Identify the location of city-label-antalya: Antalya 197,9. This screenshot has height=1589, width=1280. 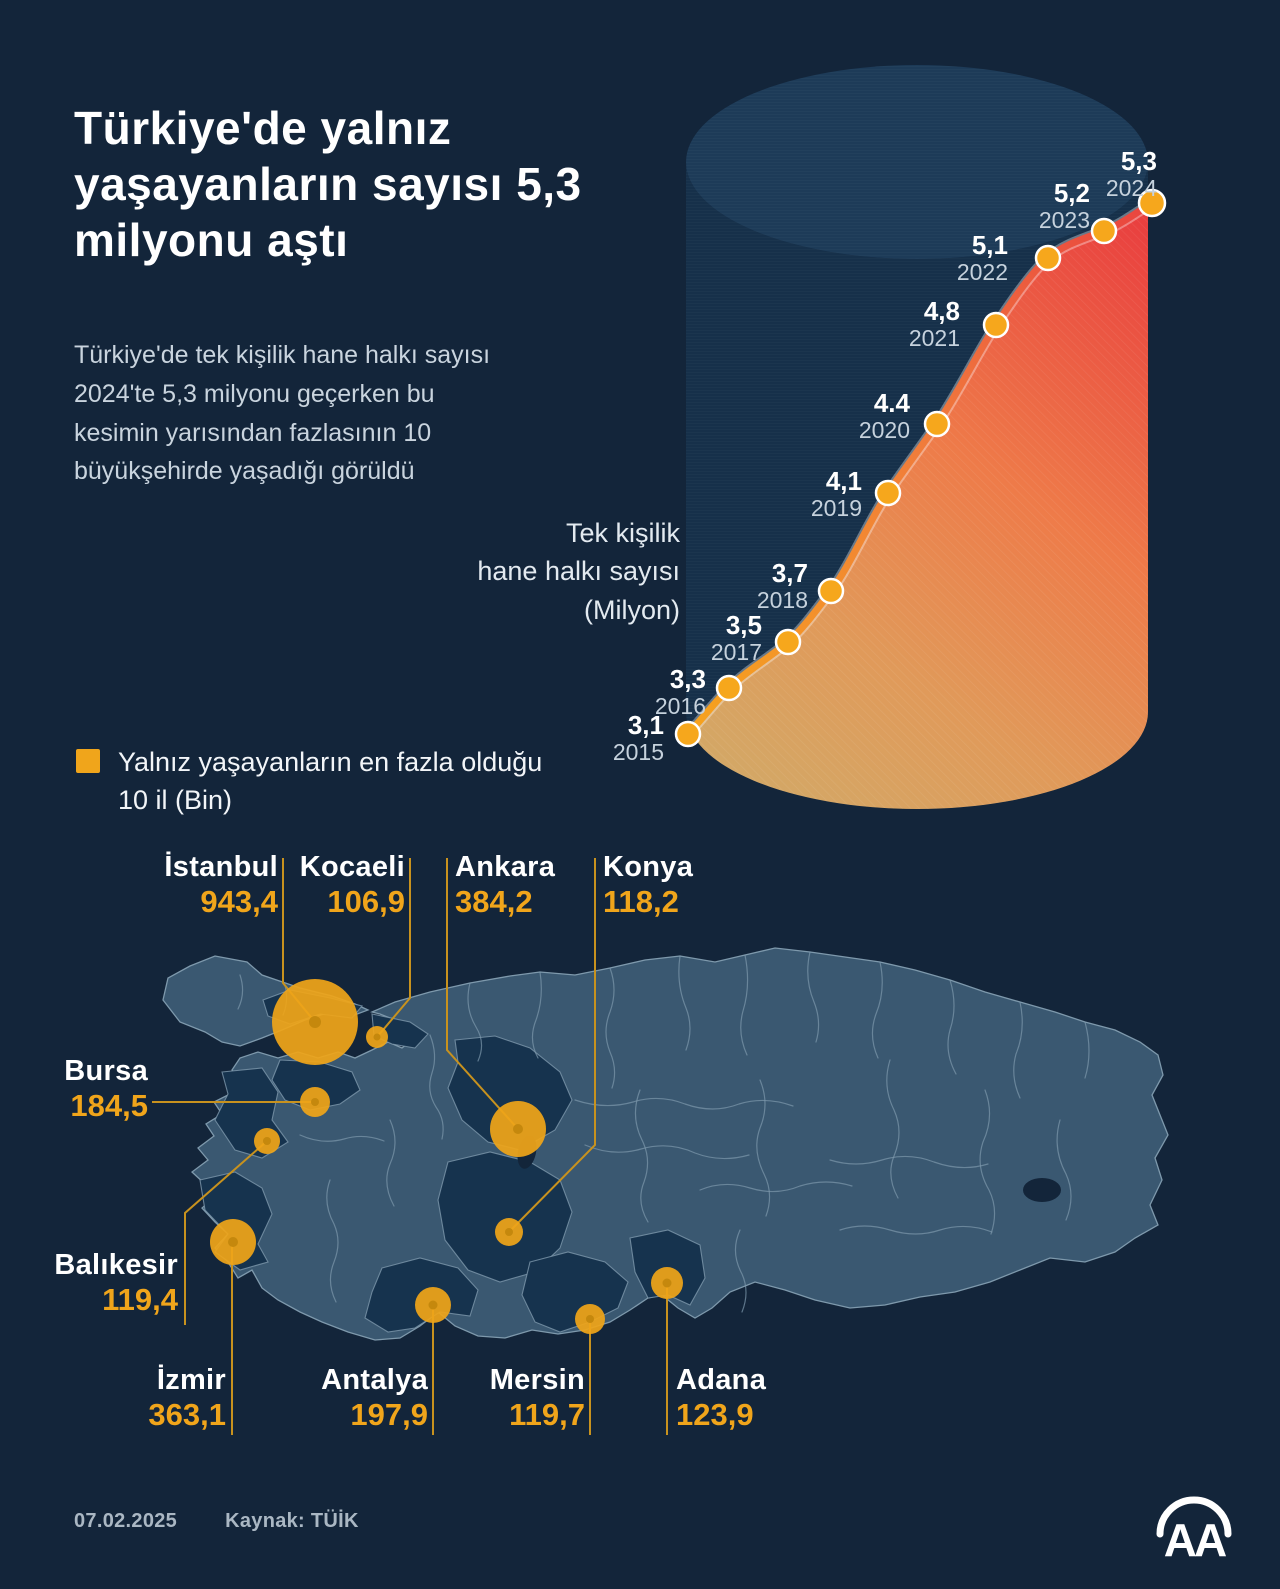
(374, 1398).